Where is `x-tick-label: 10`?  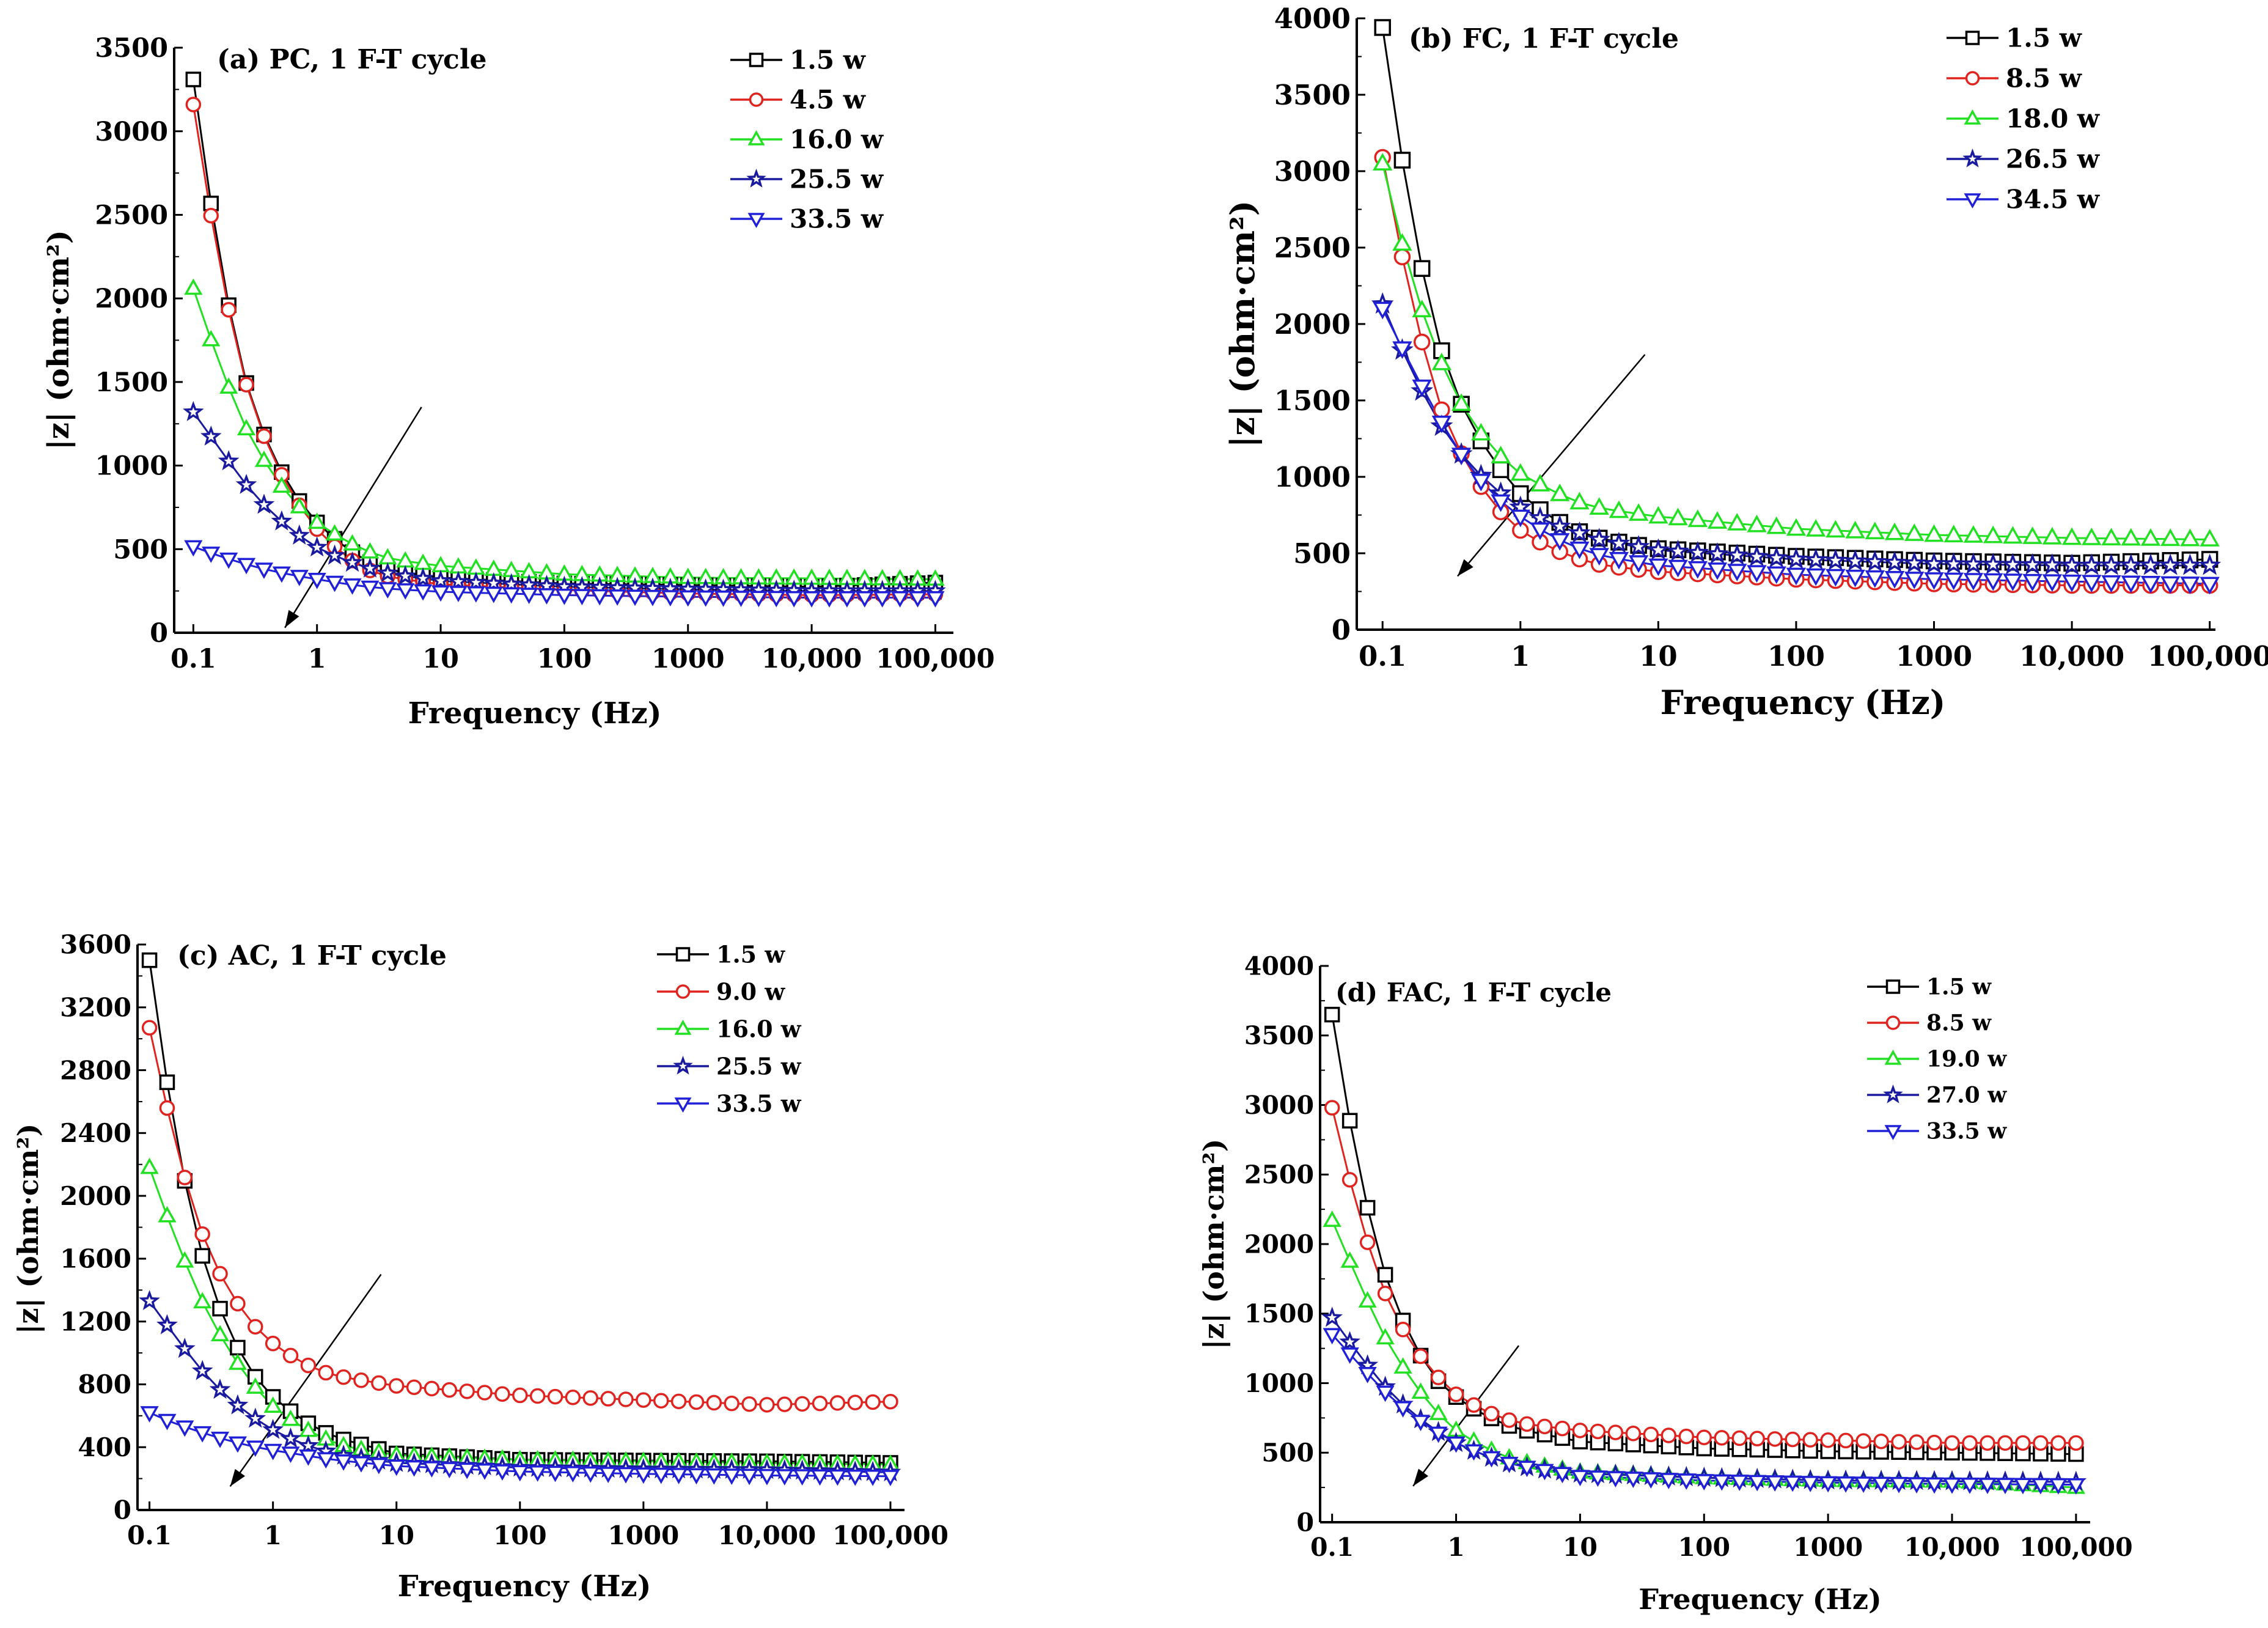 x-tick-label: 10 is located at coordinates (1658, 656).